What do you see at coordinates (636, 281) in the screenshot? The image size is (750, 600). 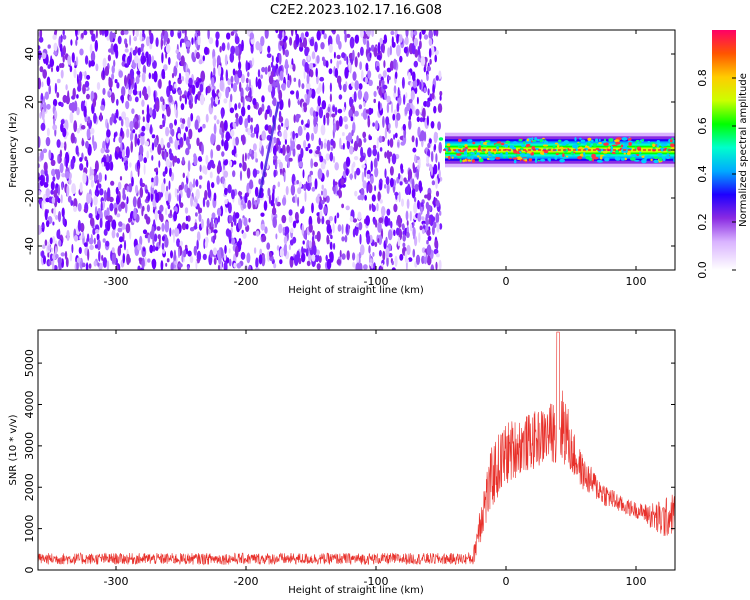 I see `spectrogram-x-tick-label: 100` at bounding box center [636, 281].